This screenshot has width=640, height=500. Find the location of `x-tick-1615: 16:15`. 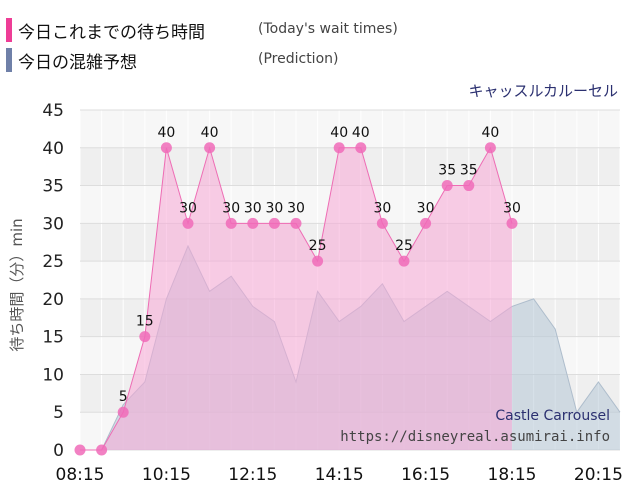

x-tick-1615: 16:15 is located at coordinates (425, 475).